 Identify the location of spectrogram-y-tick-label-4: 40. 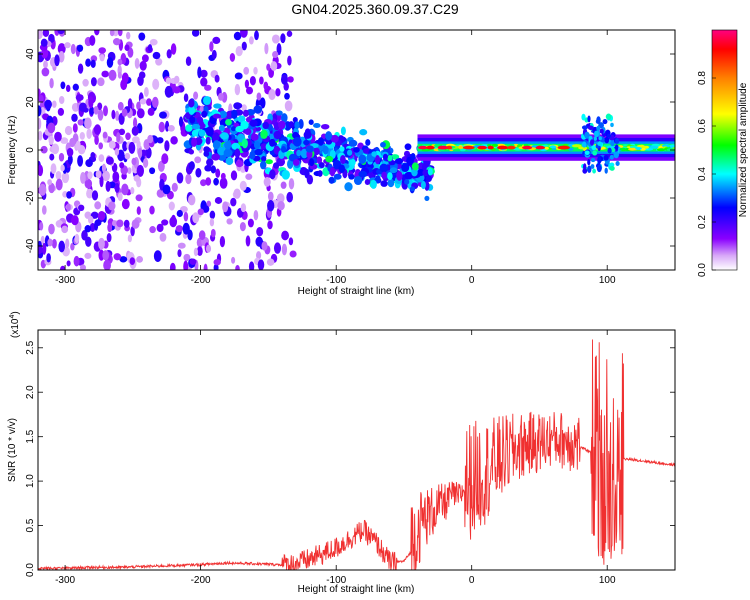
(30, 54).